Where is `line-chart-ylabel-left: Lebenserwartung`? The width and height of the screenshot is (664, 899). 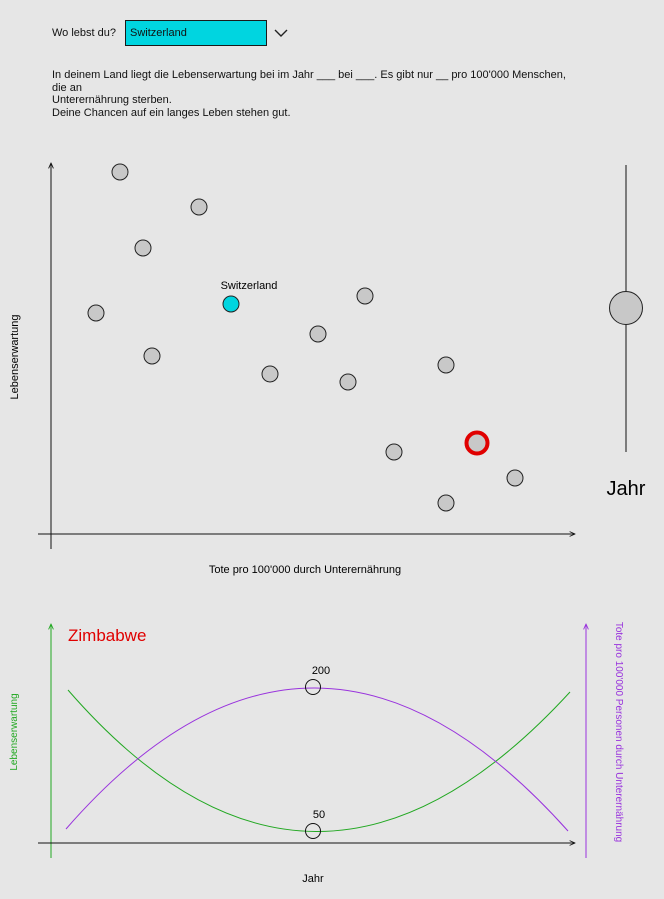 line-chart-ylabel-left: Lebenserwartung is located at coordinates (14, 731).